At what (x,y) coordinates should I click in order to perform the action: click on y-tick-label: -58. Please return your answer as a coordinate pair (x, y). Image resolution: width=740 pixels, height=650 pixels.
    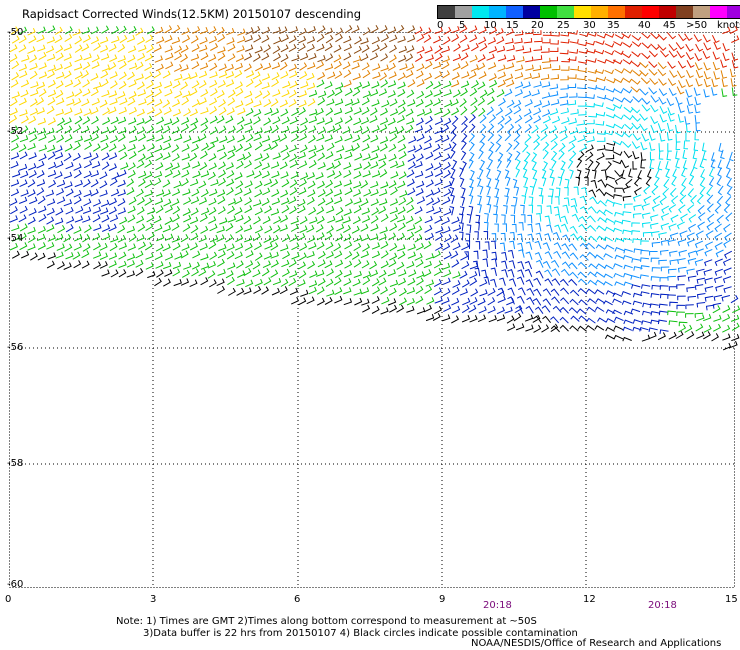
    Looking at the image, I should click on (15, 463).